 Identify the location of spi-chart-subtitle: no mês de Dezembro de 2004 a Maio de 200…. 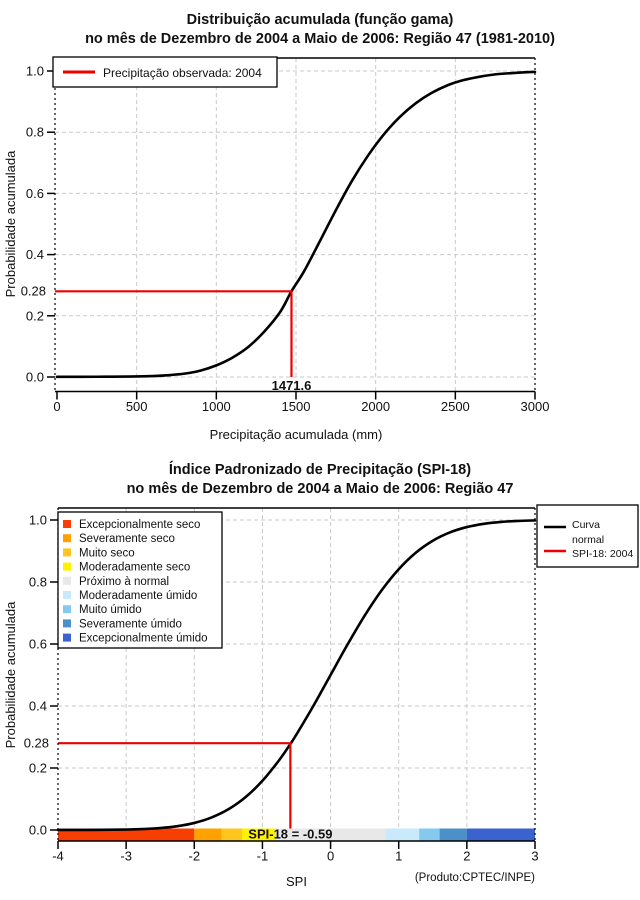
(320, 489).